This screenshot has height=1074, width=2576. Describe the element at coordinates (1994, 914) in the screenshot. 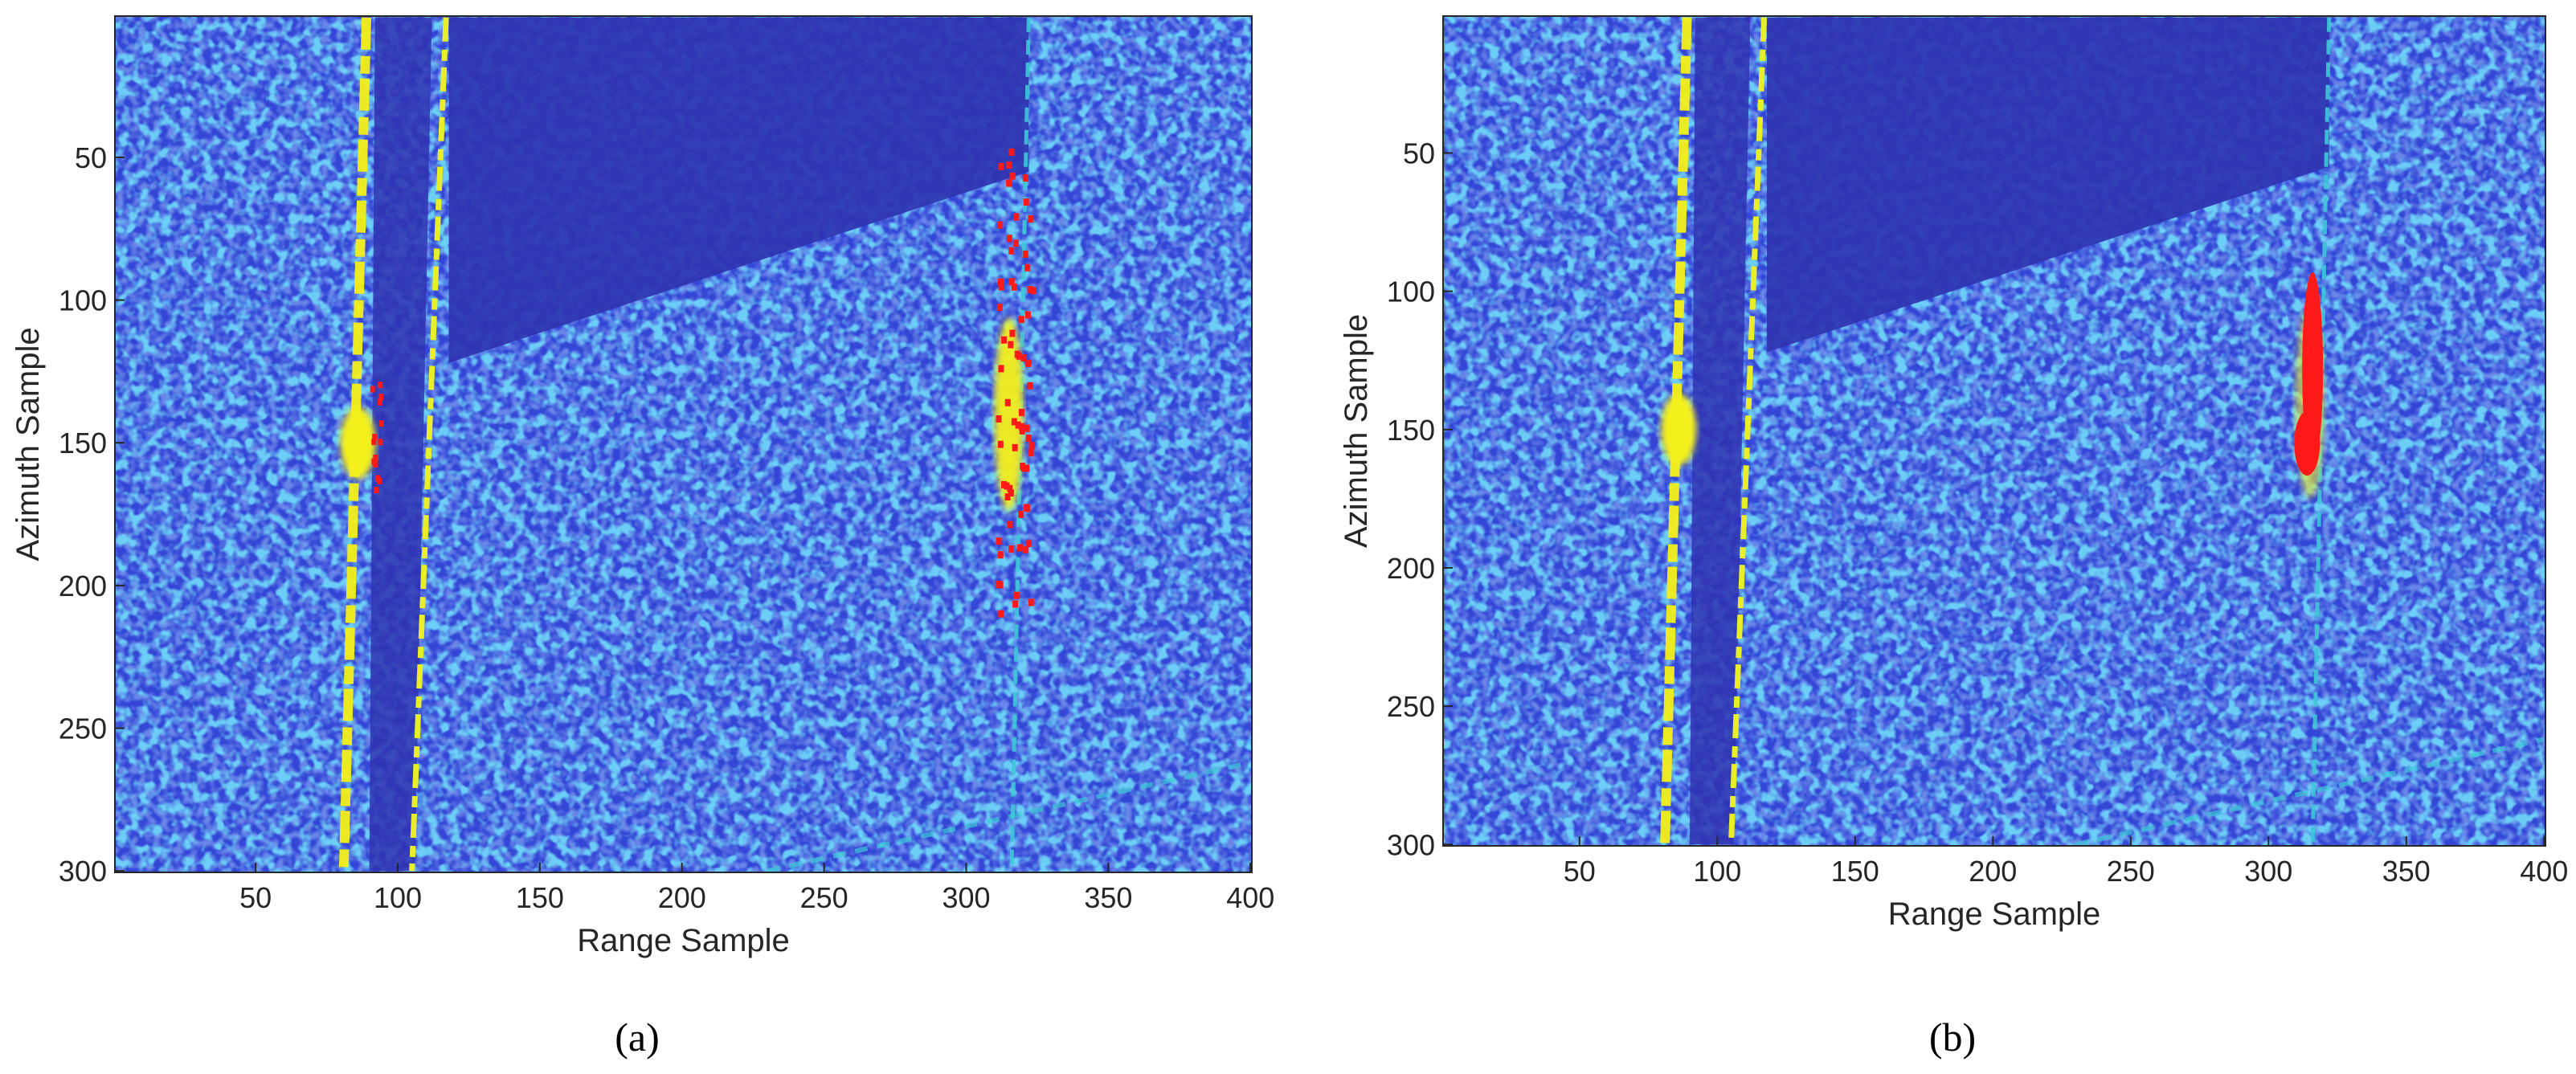

I see `x-axis-label: Range Sample` at that location.